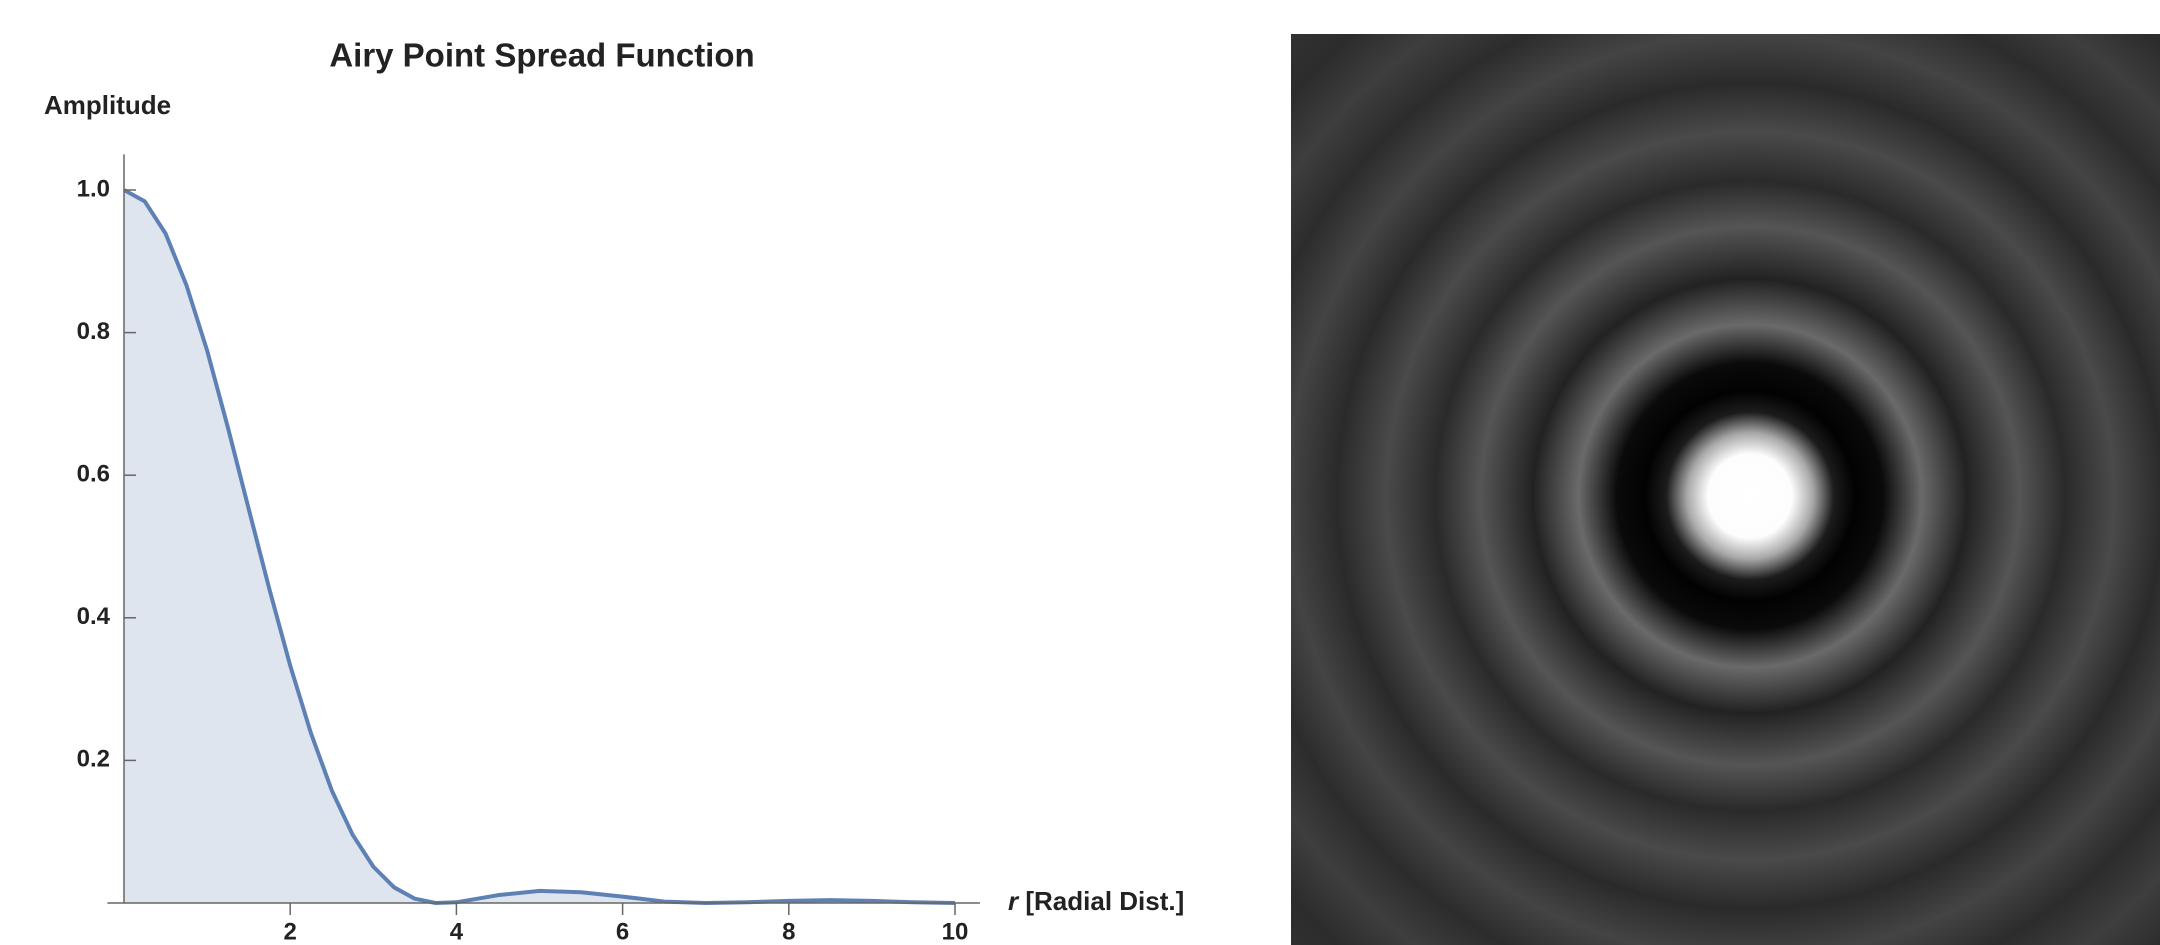  What do you see at coordinates (955, 931) in the screenshot?
I see `x-tick-label: 10` at bounding box center [955, 931].